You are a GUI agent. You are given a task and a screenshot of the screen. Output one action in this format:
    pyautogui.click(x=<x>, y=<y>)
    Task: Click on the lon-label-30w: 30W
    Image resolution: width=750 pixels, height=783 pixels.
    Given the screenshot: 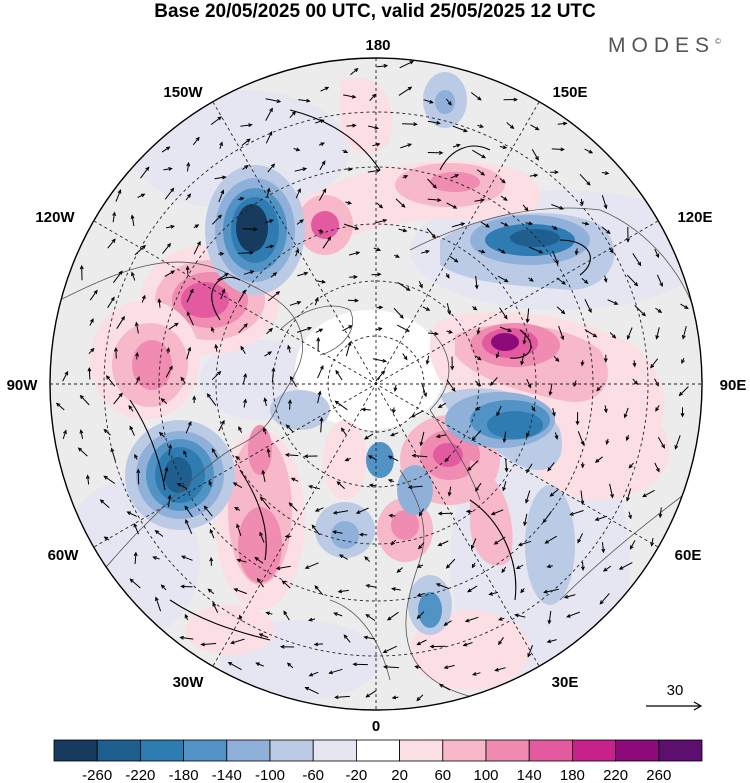 What is the action you would take?
    pyautogui.click(x=189, y=682)
    